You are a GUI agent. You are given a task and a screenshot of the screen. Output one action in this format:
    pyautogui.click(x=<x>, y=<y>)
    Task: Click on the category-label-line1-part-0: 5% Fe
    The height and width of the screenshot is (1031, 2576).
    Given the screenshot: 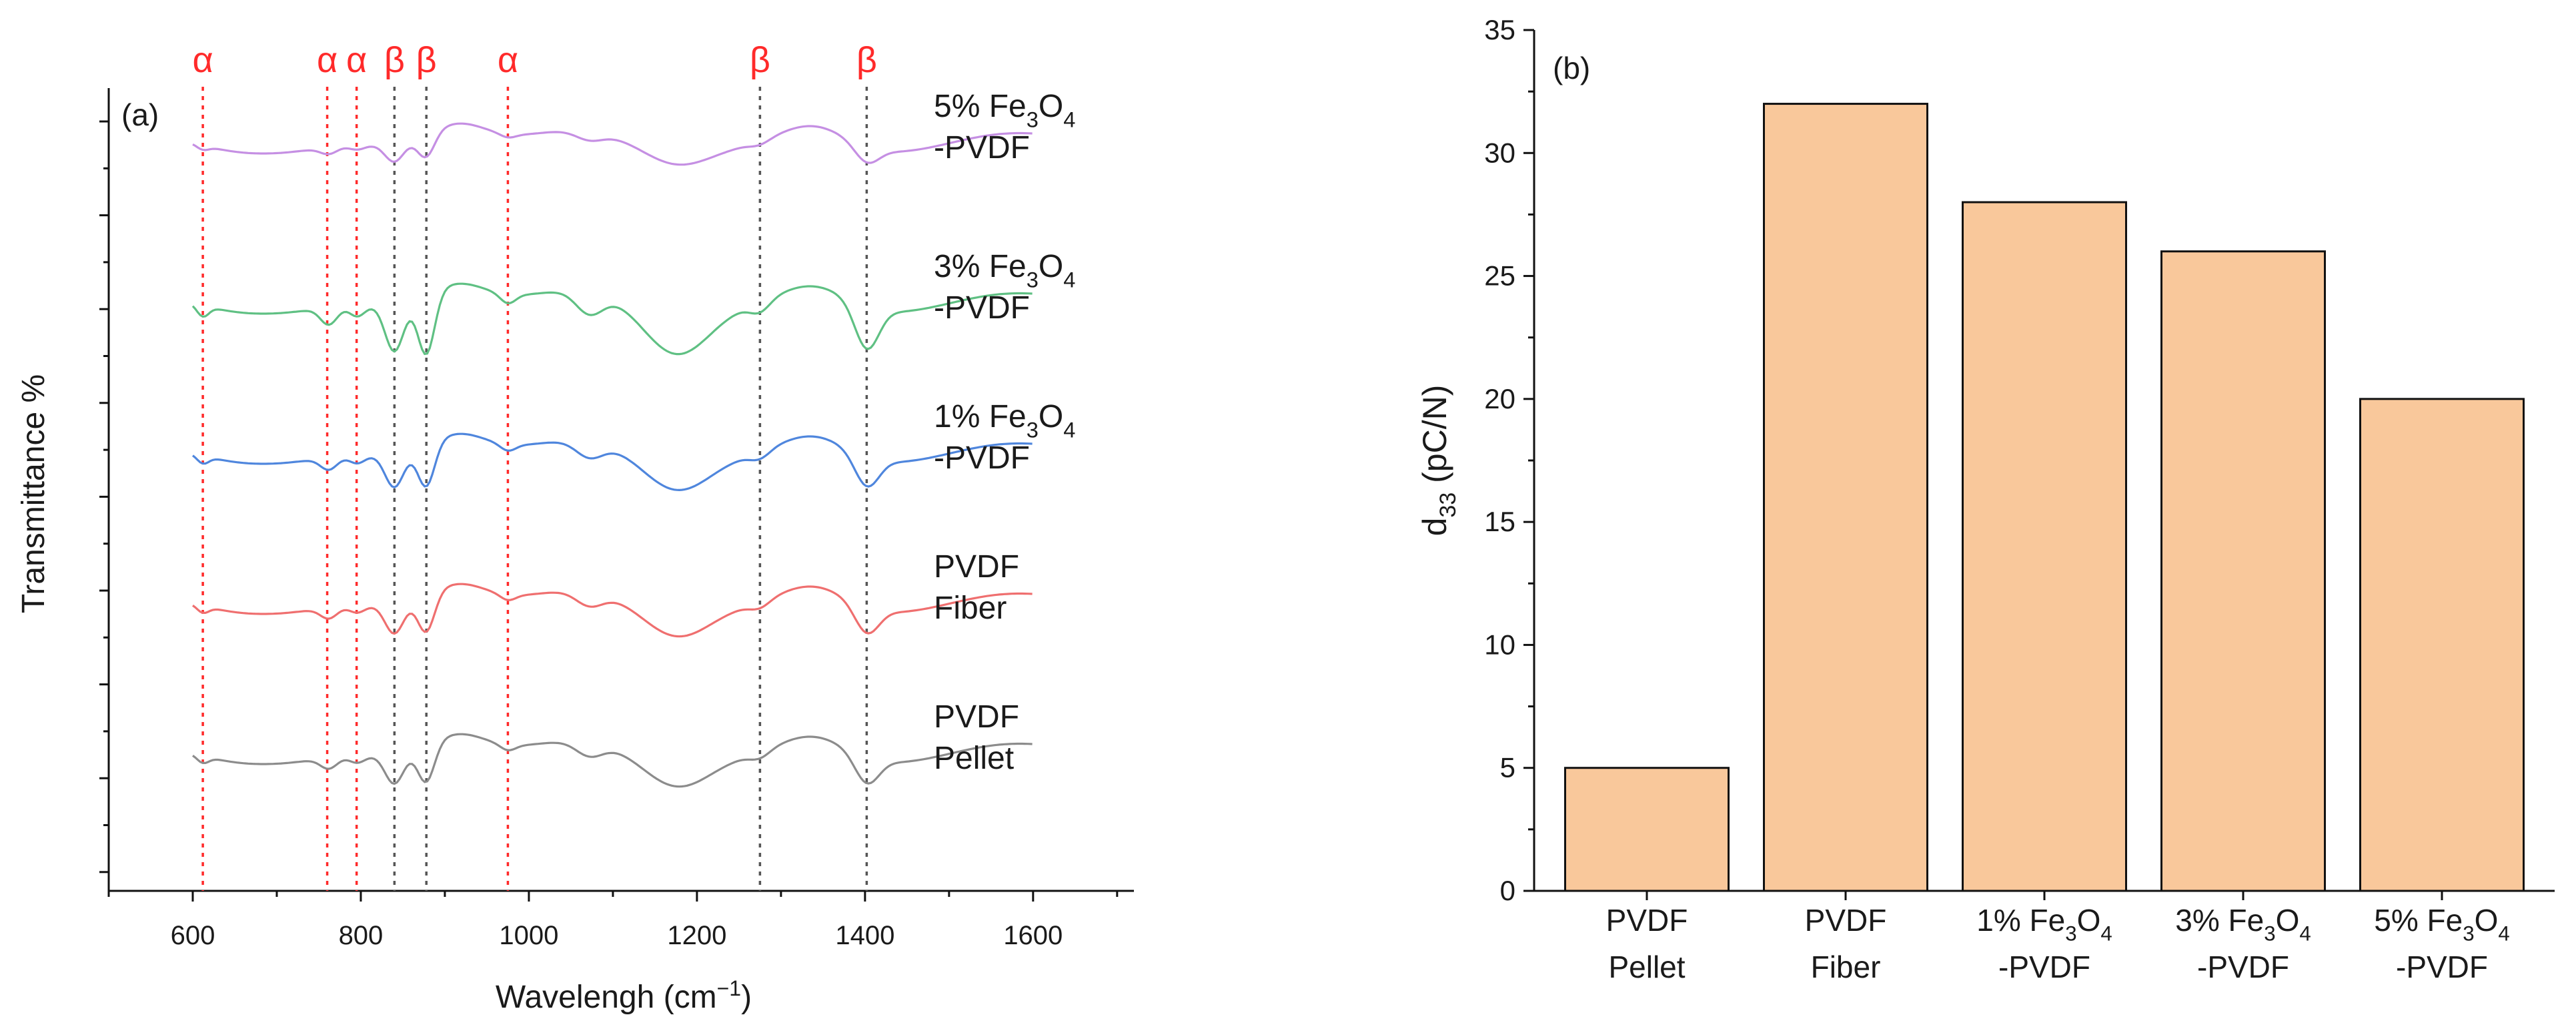 What is the action you would take?
    pyautogui.click(x=2418, y=920)
    